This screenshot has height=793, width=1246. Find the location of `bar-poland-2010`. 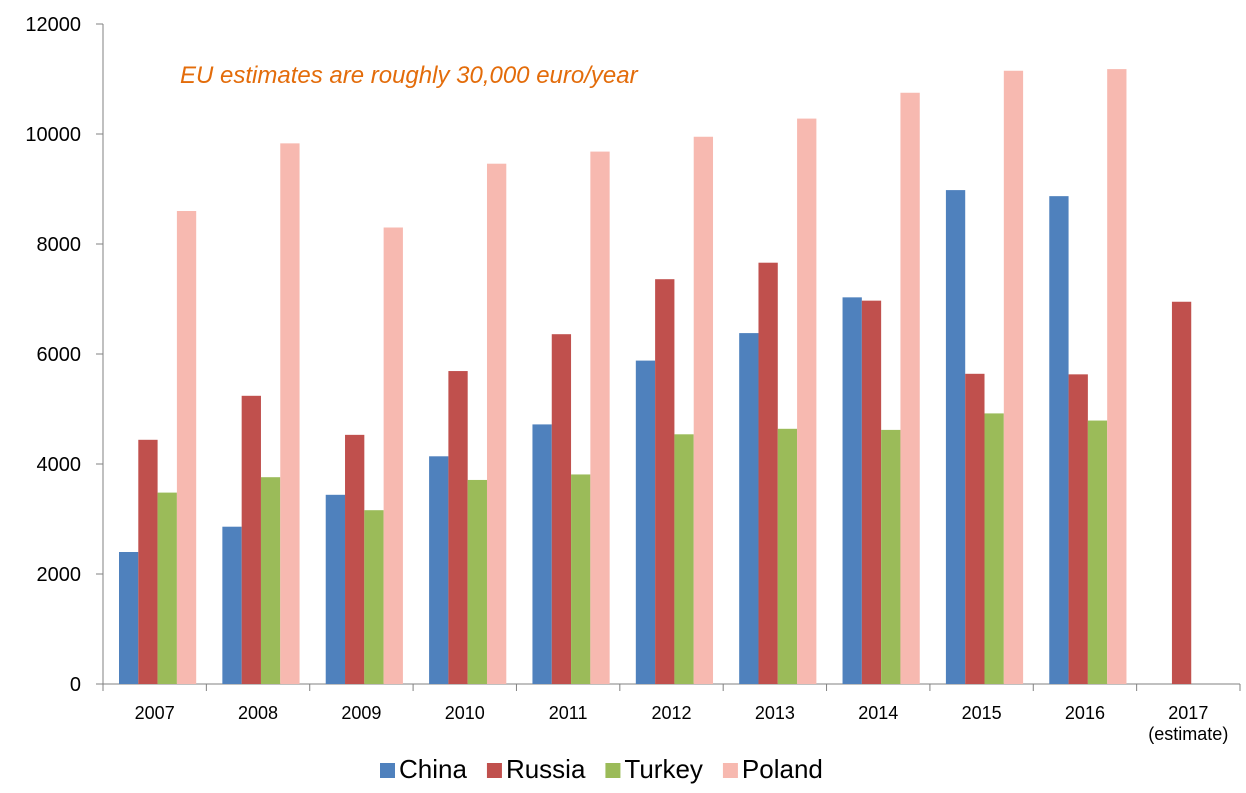

bar-poland-2010 is located at coordinates (496, 423).